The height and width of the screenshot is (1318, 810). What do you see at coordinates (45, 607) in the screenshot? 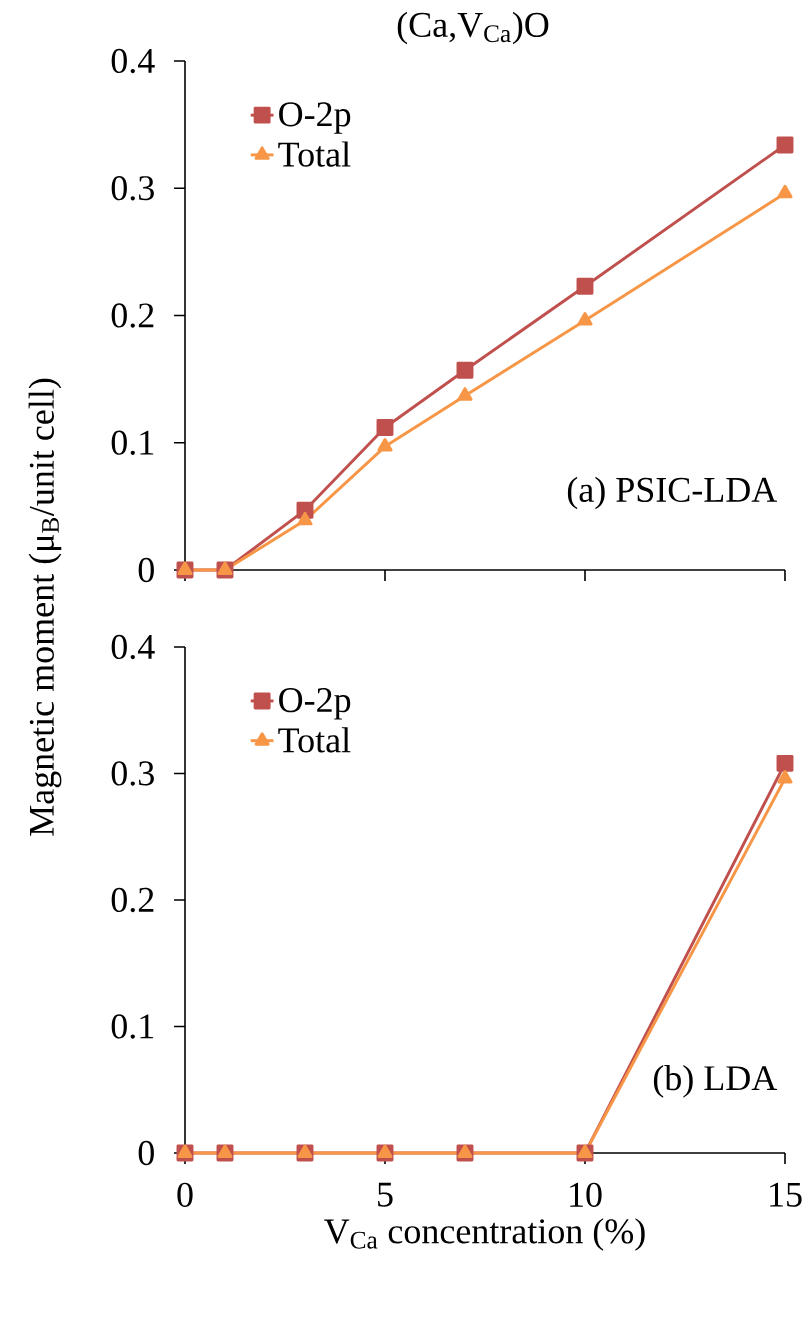
I see `y-axis-title: Magnetic moment (μ$_{B}$/unit cell)` at bounding box center [45, 607].